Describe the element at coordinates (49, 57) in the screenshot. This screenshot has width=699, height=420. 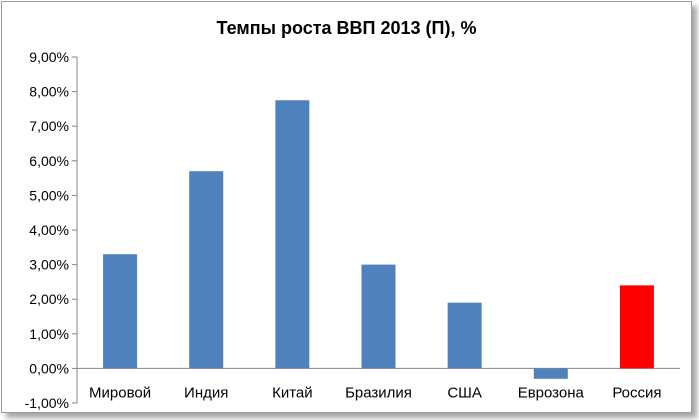
I see `y-tick-label: 9,00%` at that location.